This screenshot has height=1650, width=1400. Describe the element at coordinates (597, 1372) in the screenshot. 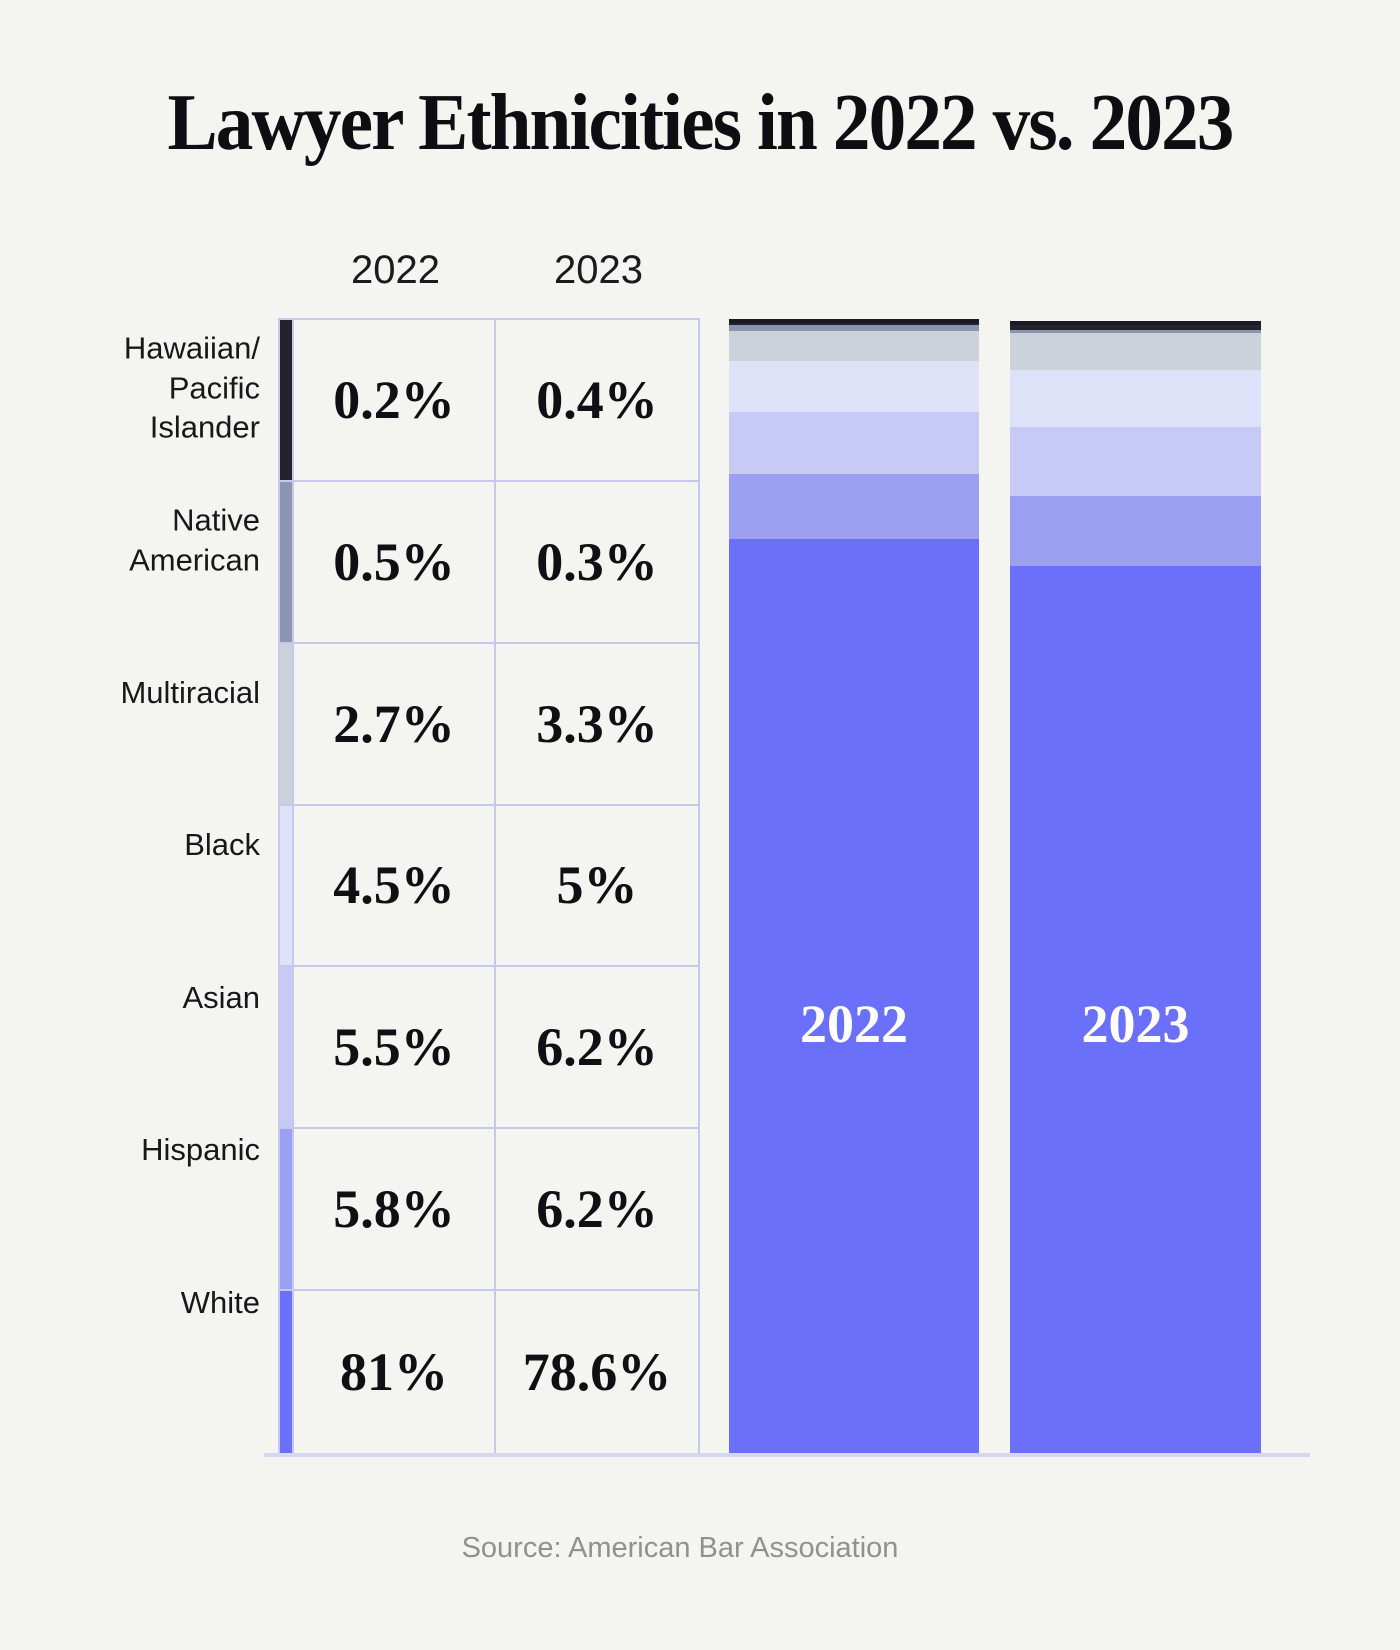

I see `table-cell-white-2023: 78.6%` at that location.